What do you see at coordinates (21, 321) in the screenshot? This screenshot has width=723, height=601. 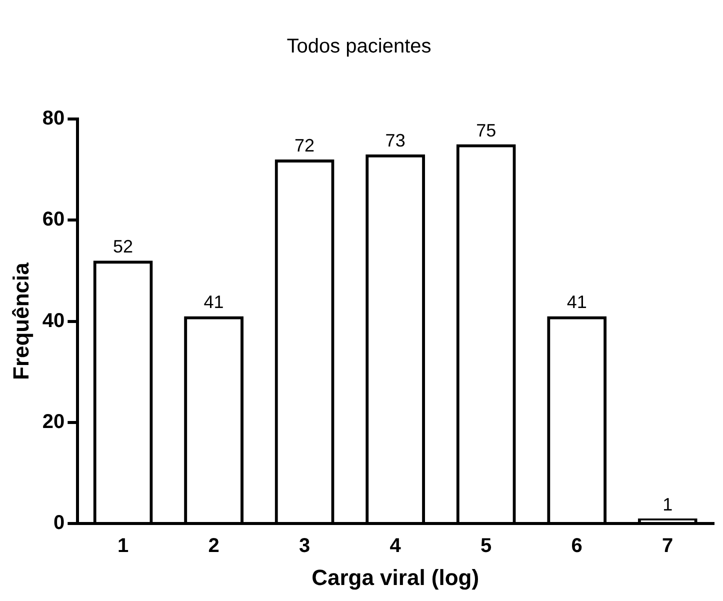 I see `y-axis-title: Frequência` at bounding box center [21, 321].